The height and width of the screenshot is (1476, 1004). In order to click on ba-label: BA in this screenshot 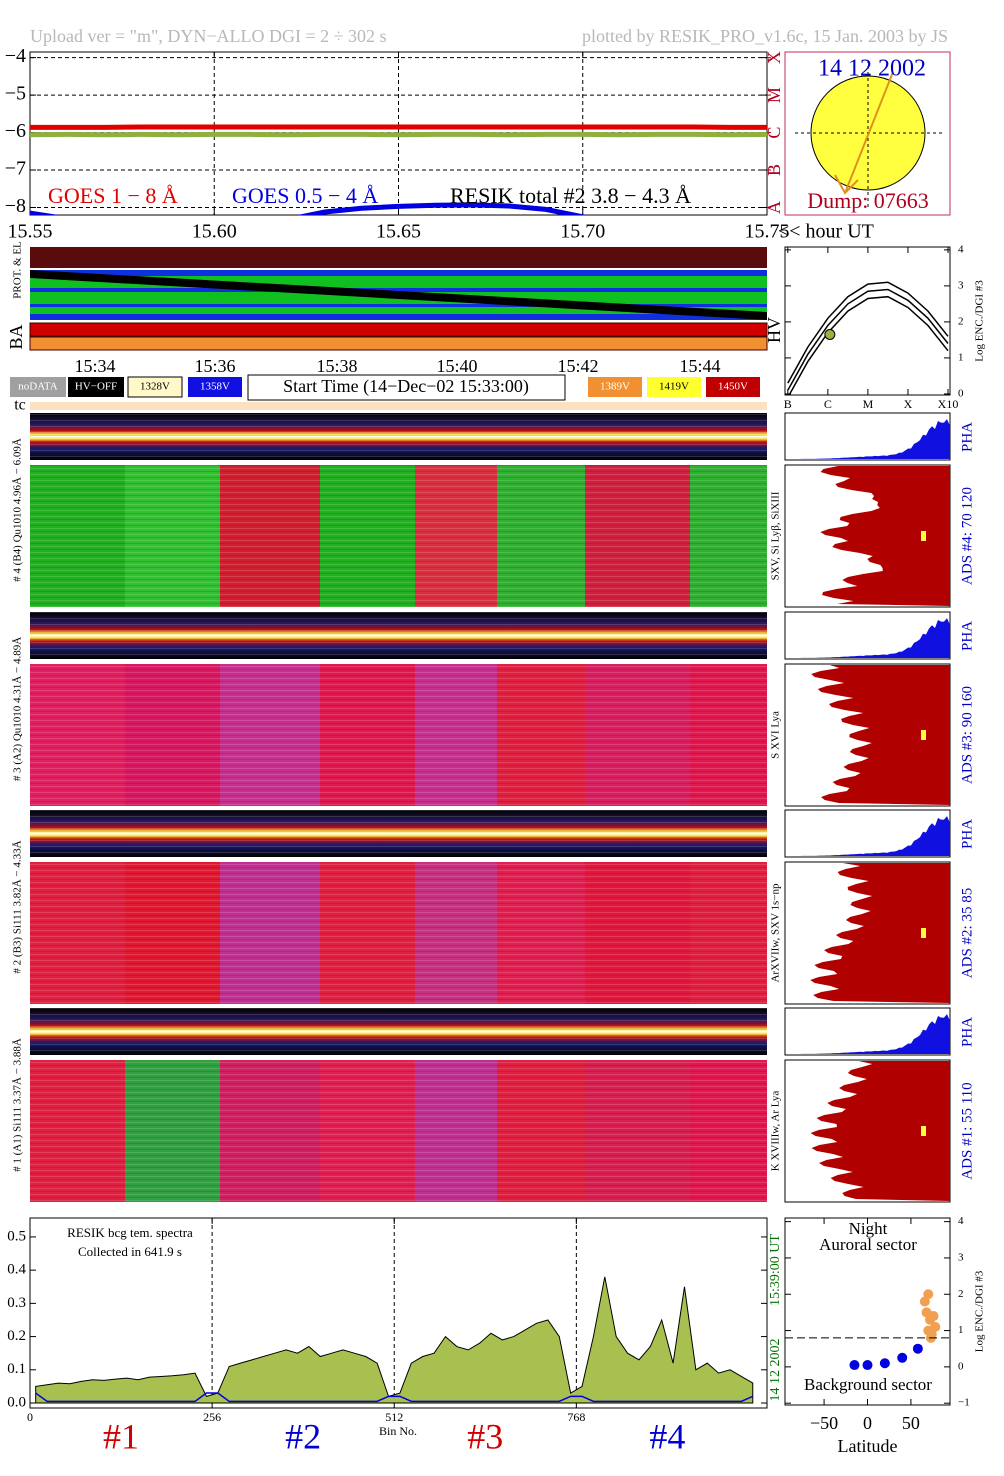, I will do `click(16, 336)`.